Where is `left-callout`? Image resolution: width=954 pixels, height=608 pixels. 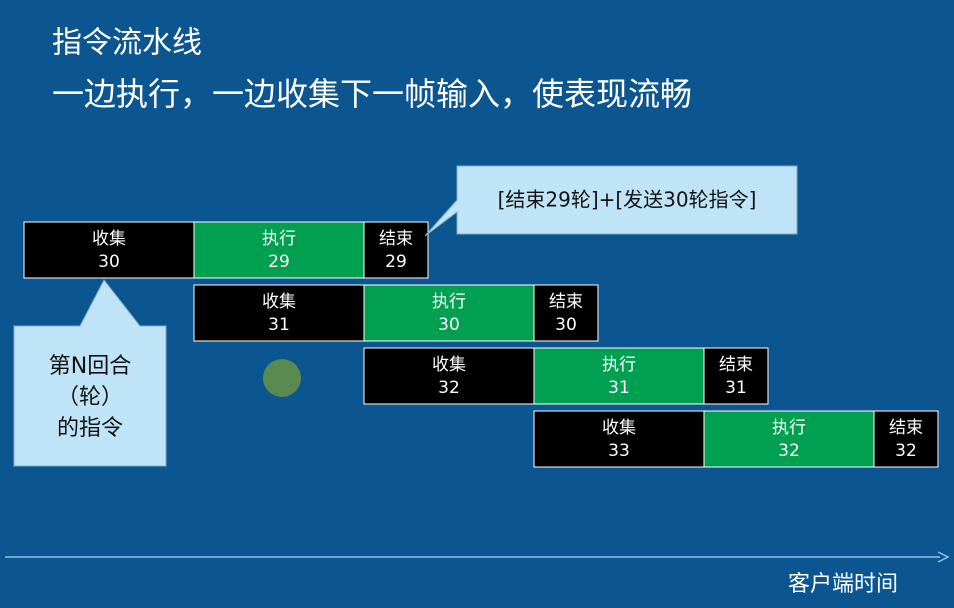 left-callout is located at coordinates (90, 373).